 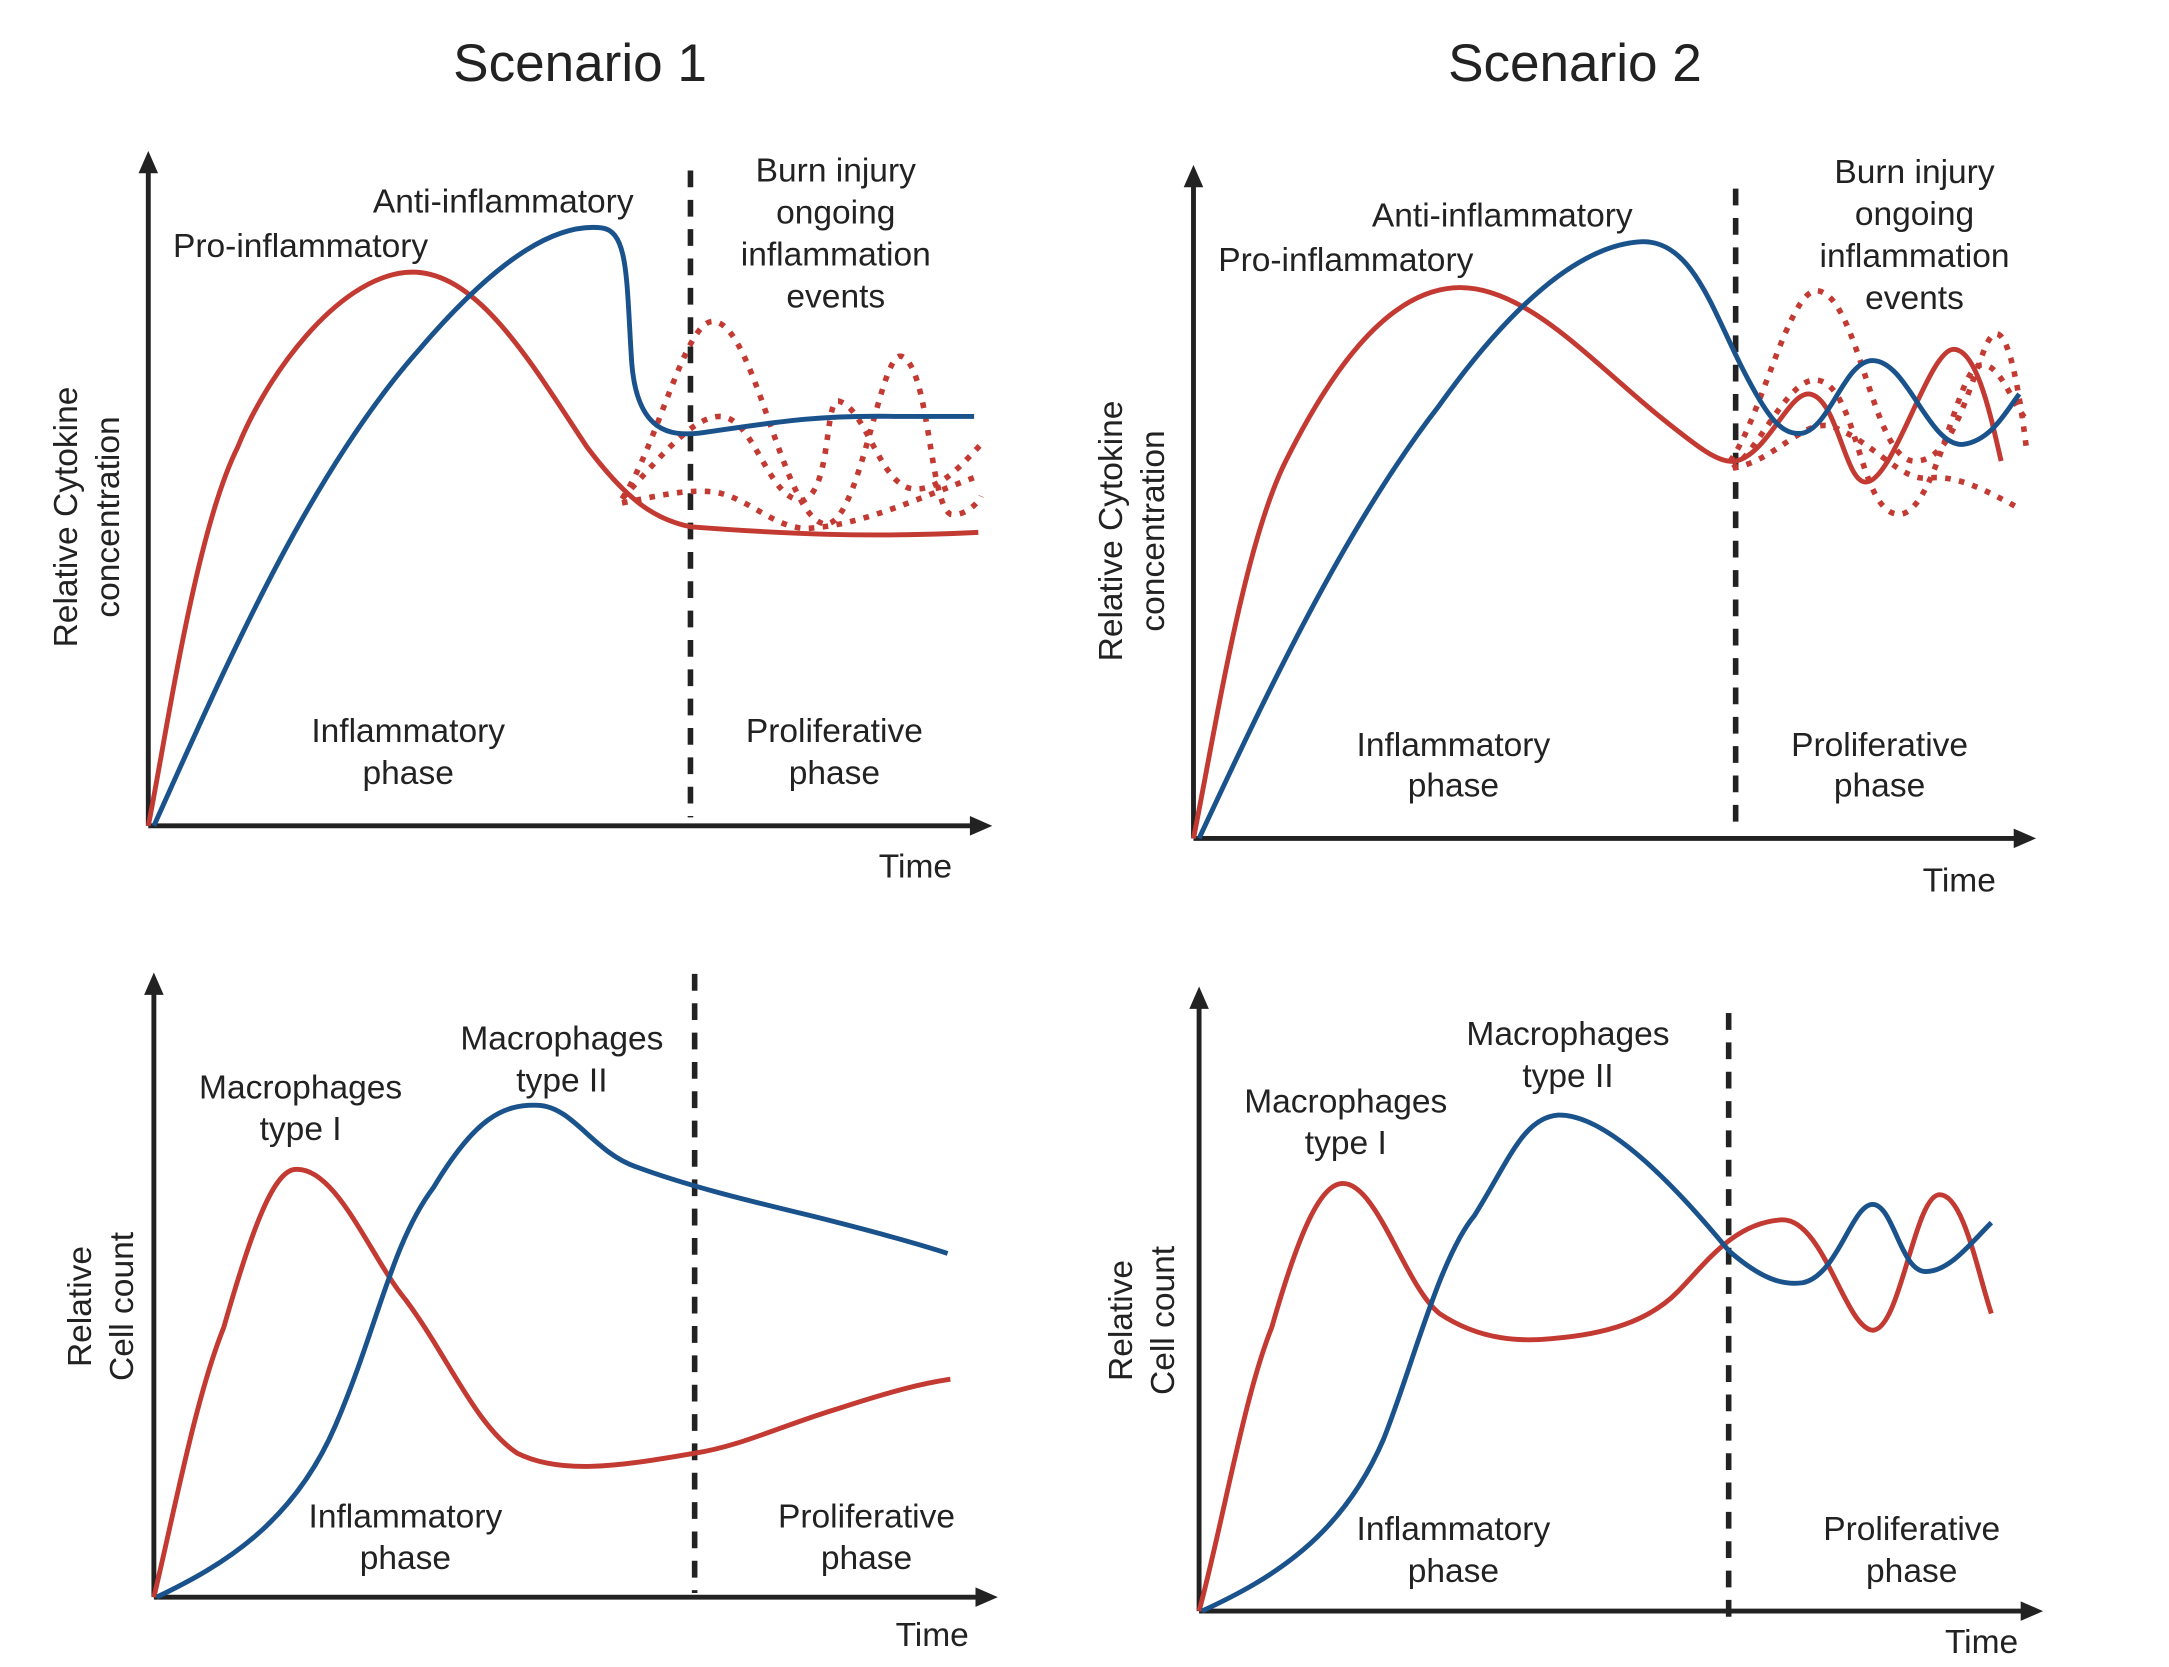 I want to click on scenario-1-title: Scenario 1, so click(x=580, y=63).